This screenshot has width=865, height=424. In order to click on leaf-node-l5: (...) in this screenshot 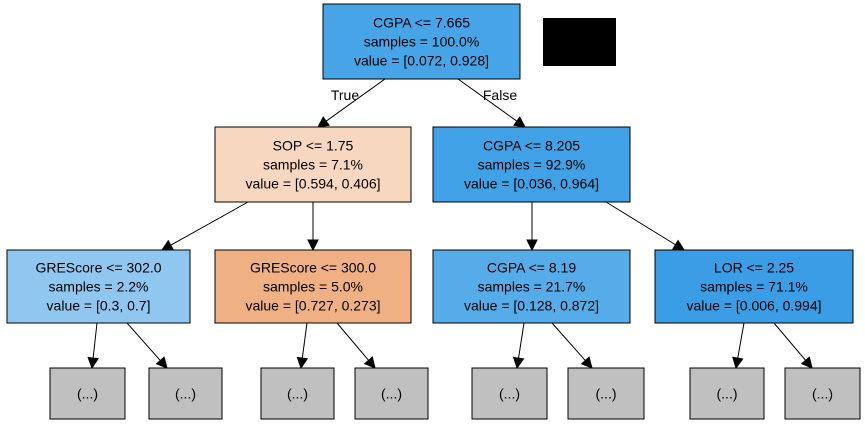, I will do `click(509, 393)`.